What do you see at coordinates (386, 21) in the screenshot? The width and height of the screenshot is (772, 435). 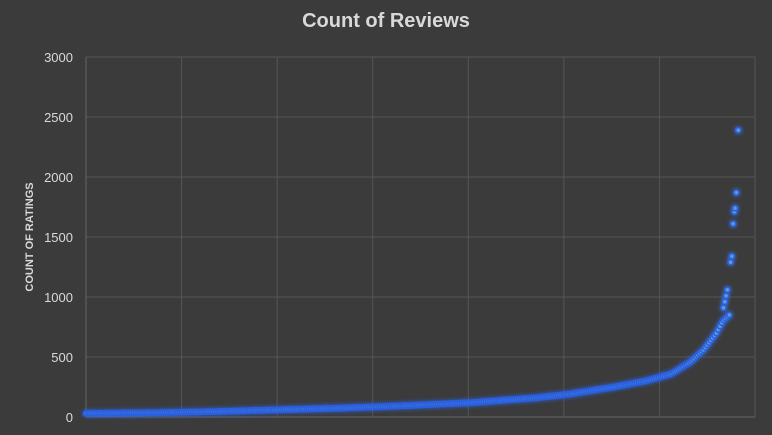 I see `chart-title: Count of Reviews` at bounding box center [386, 21].